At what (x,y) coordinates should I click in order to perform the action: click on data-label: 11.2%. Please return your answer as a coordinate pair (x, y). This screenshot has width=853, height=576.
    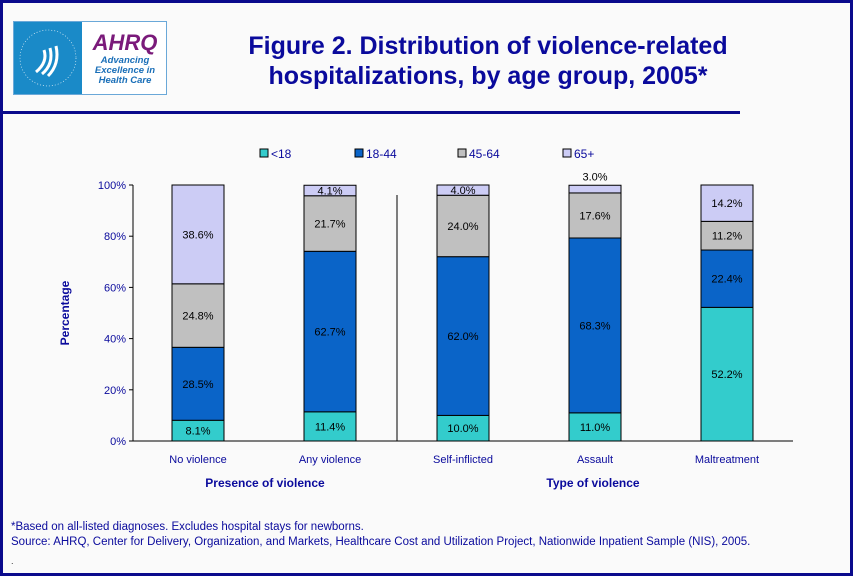
    Looking at the image, I should click on (727, 237).